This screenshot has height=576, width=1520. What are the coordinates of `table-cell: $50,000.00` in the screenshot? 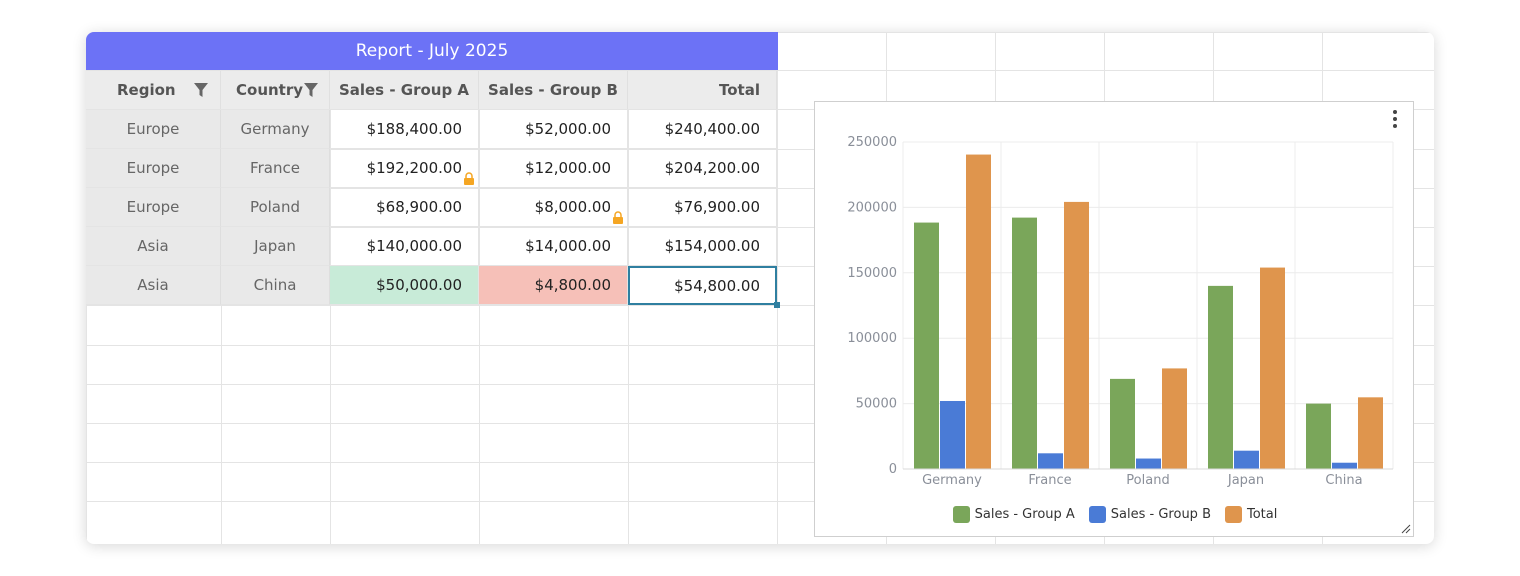 It's located at (404, 285).